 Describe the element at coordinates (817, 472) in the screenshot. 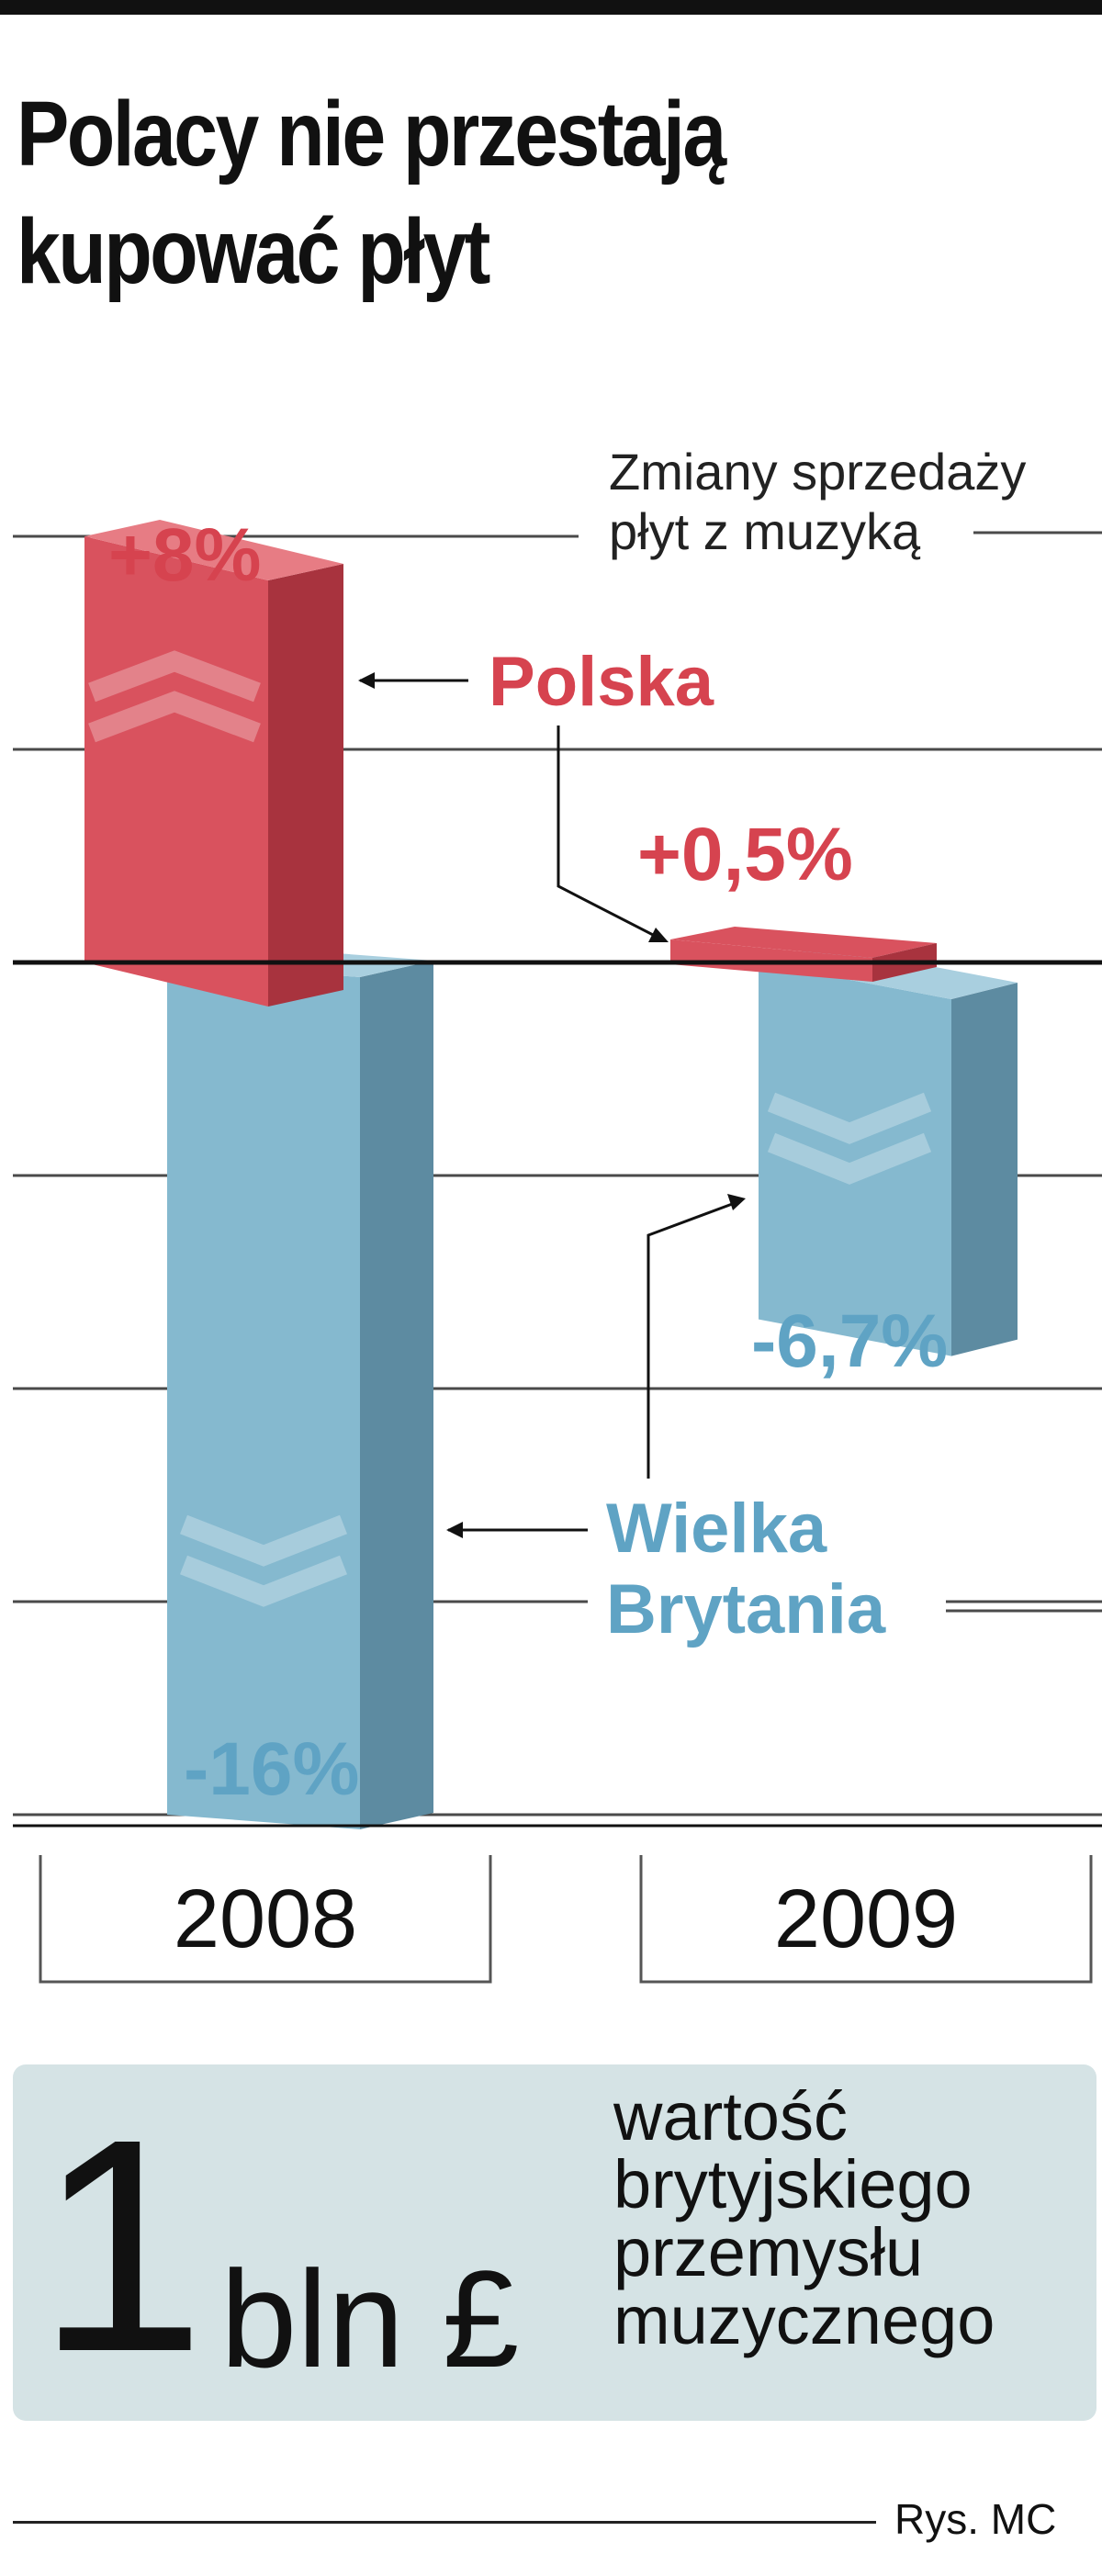

I see `chart-subtitle-line: Zmiany sprzedaży` at that location.